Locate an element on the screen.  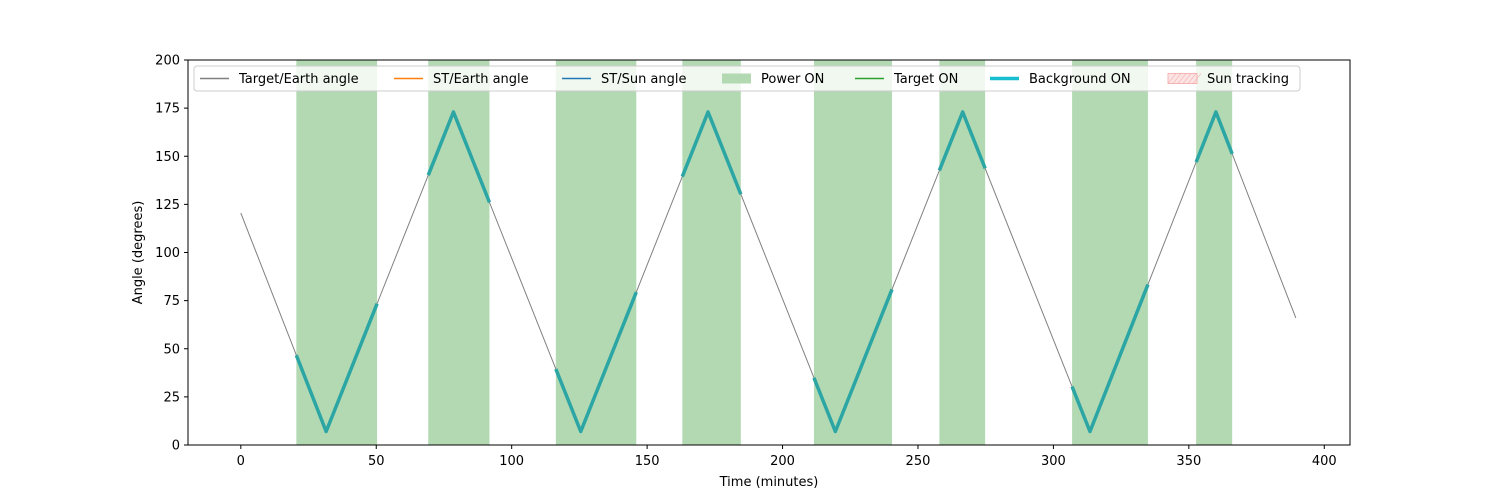
x-tick-label: 350 is located at coordinates (1188, 461).